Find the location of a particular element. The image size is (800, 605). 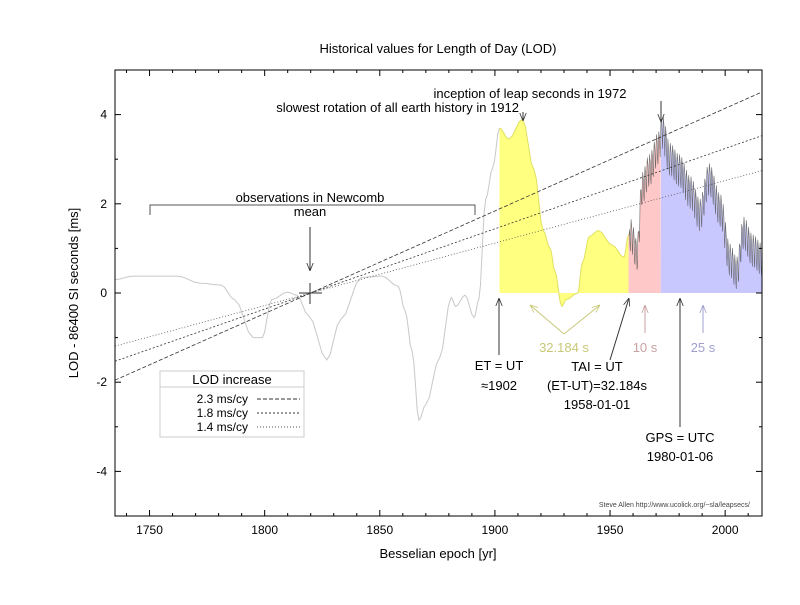

legend-label-2.3: 2.3 ms/cy is located at coordinates (222, 399).